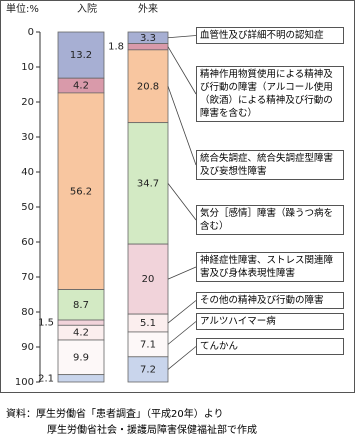  I want to click on source-note: 資料：厚生労働省「患者調査」（平成20年）より, so click(115, 414).